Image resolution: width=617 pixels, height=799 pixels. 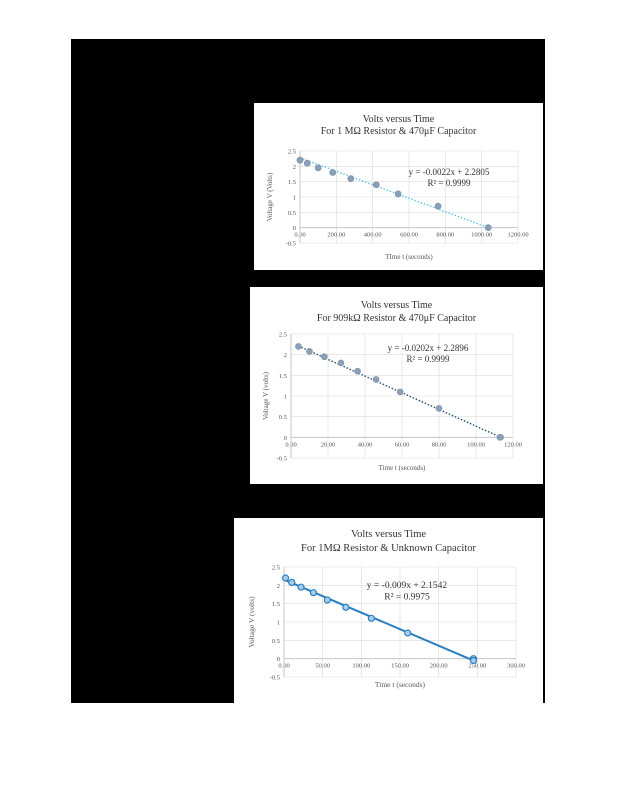 I want to click on x-tick-label: 120.00, so click(x=513, y=444).